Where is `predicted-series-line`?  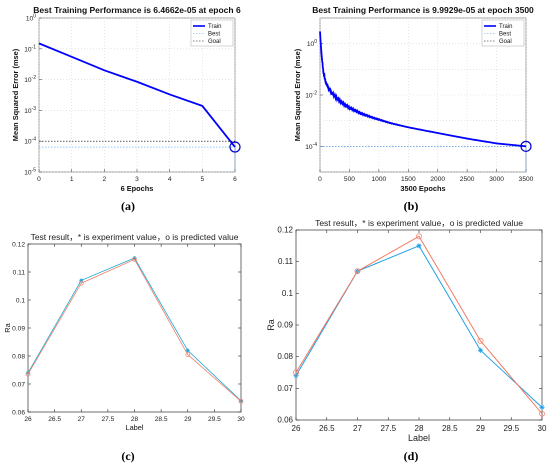
predicted-series-line is located at coordinates (134, 330).